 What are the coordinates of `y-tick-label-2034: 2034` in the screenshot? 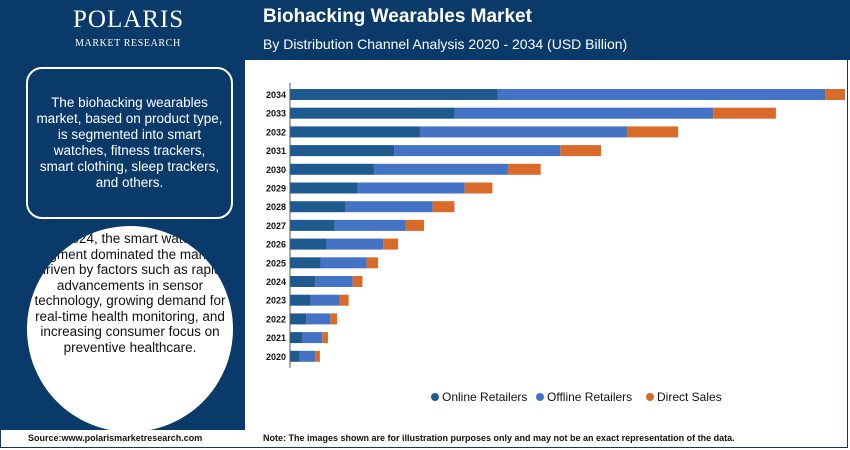 It's located at (276, 95).